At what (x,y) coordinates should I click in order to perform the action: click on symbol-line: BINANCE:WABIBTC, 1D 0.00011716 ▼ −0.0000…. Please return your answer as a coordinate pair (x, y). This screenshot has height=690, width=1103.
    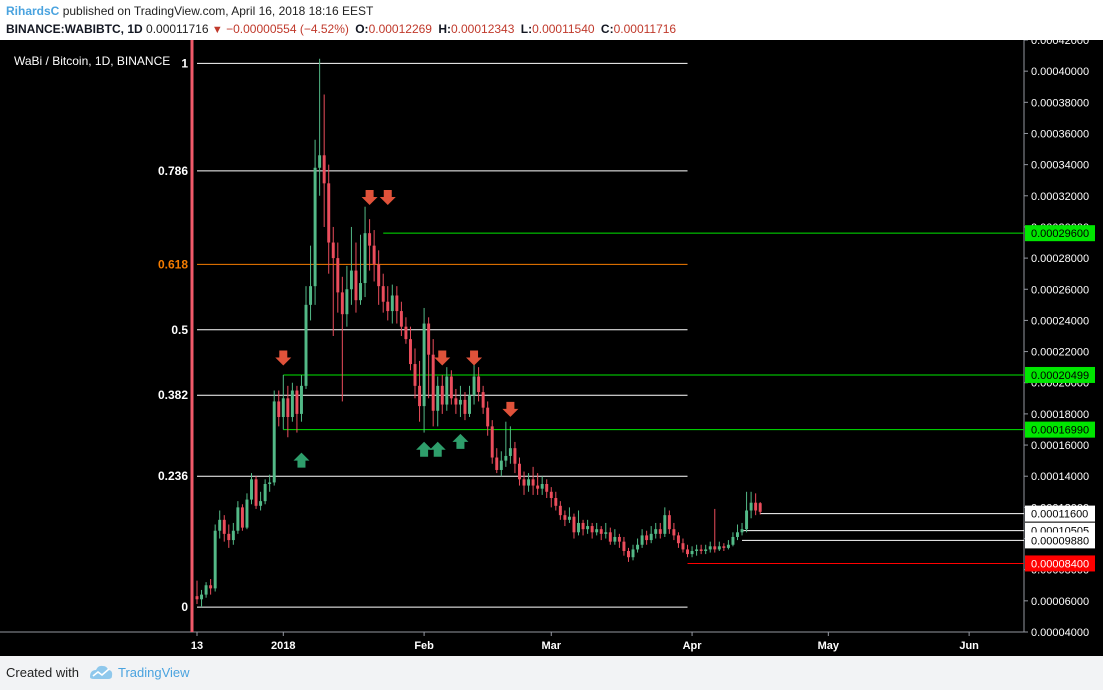
    Looking at the image, I should click on (341, 29).